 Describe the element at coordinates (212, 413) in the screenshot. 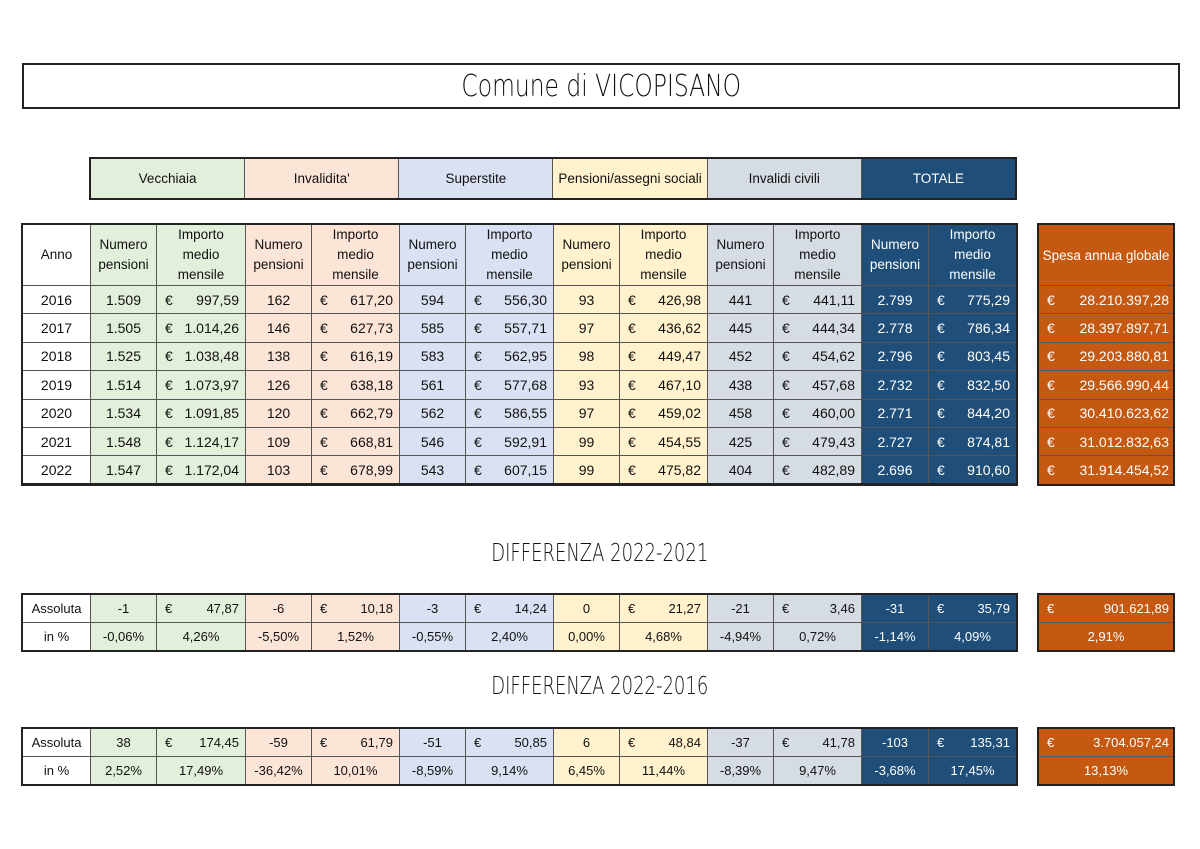

I see `amount: 1.091,85` at that location.